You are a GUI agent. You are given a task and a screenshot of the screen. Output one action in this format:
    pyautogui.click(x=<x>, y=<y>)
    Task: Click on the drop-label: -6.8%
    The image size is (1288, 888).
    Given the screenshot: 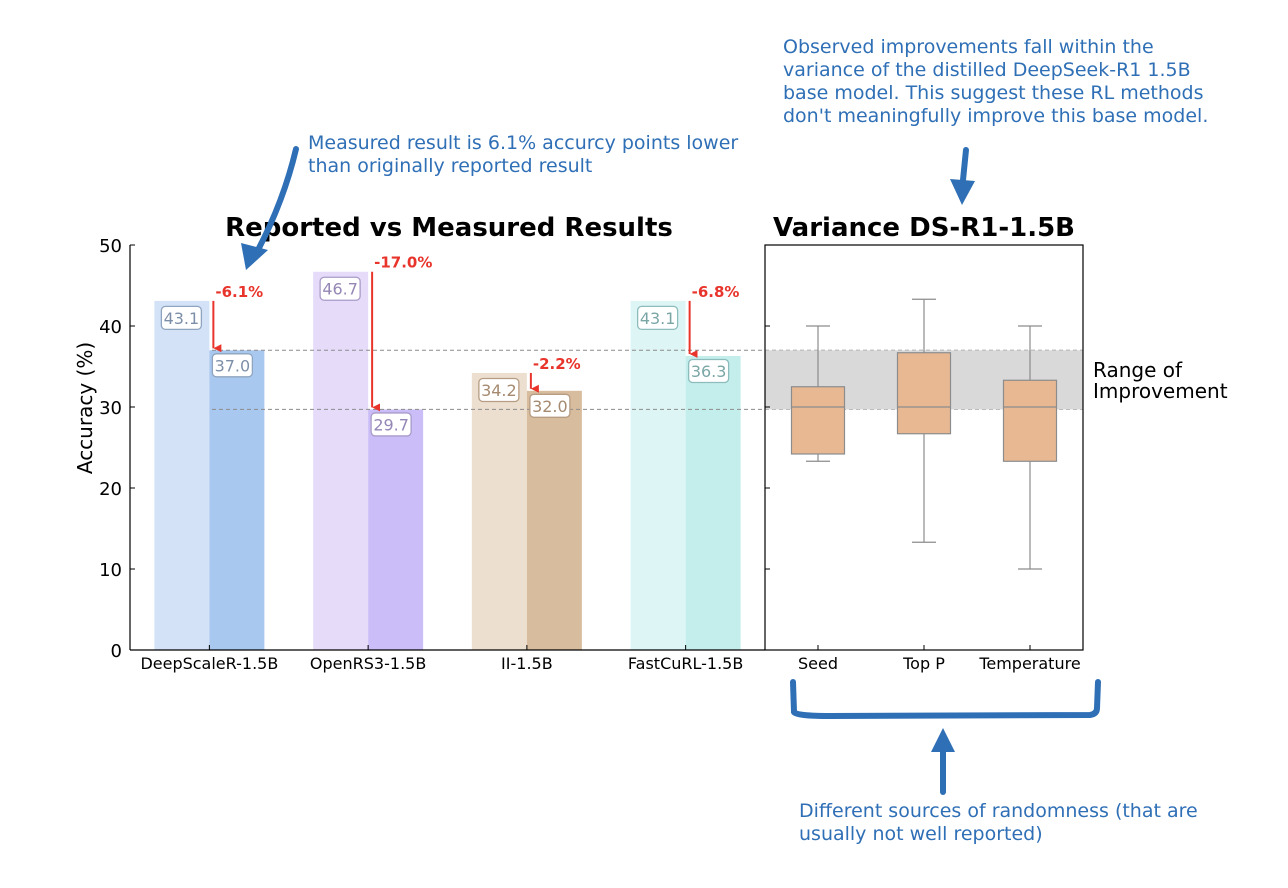 What is the action you would take?
    pyautogui.click(x=716, y=292)
    